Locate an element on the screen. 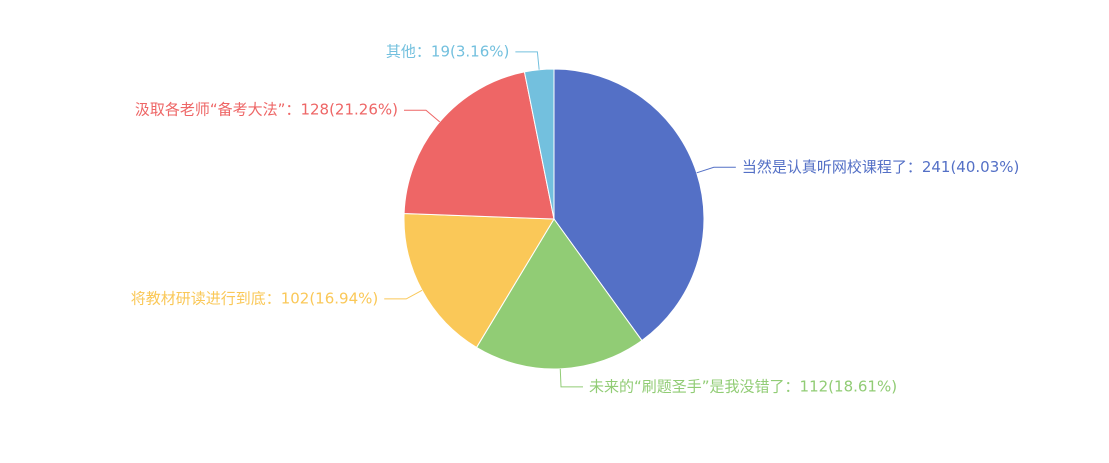 This screenshot has height=463, width=1109. slice-label-2: 将教材研读进行到底：102(16.94%) is located at coordinates (255, 298).